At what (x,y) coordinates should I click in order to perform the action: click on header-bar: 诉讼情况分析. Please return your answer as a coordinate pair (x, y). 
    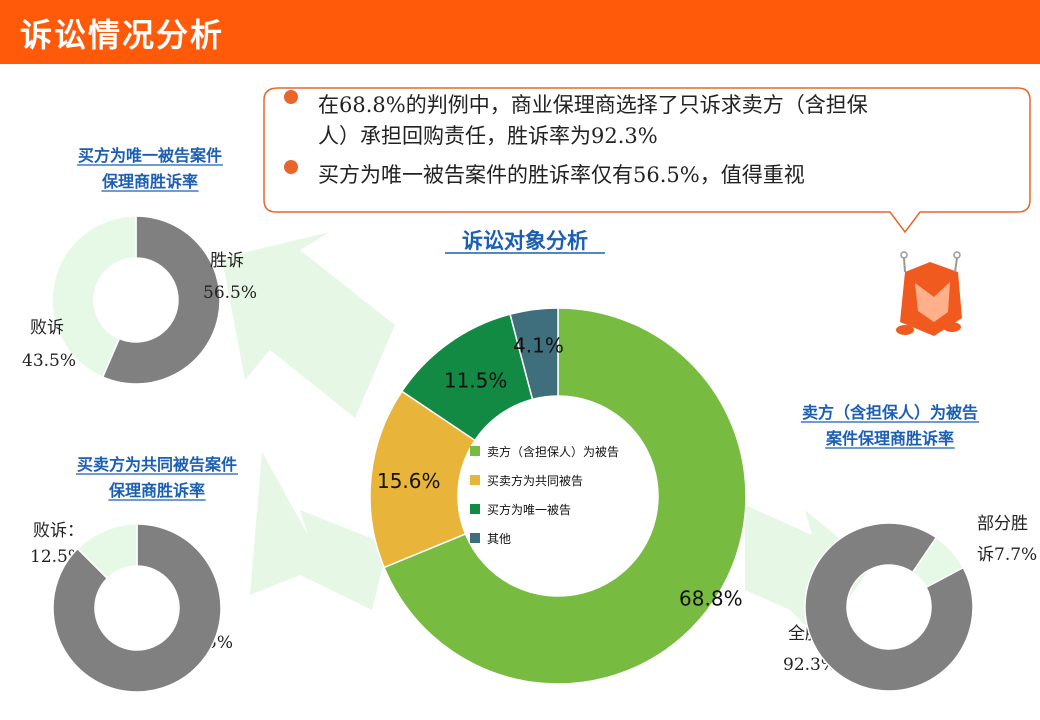
    Looking at the image, I should click on (520, 32).